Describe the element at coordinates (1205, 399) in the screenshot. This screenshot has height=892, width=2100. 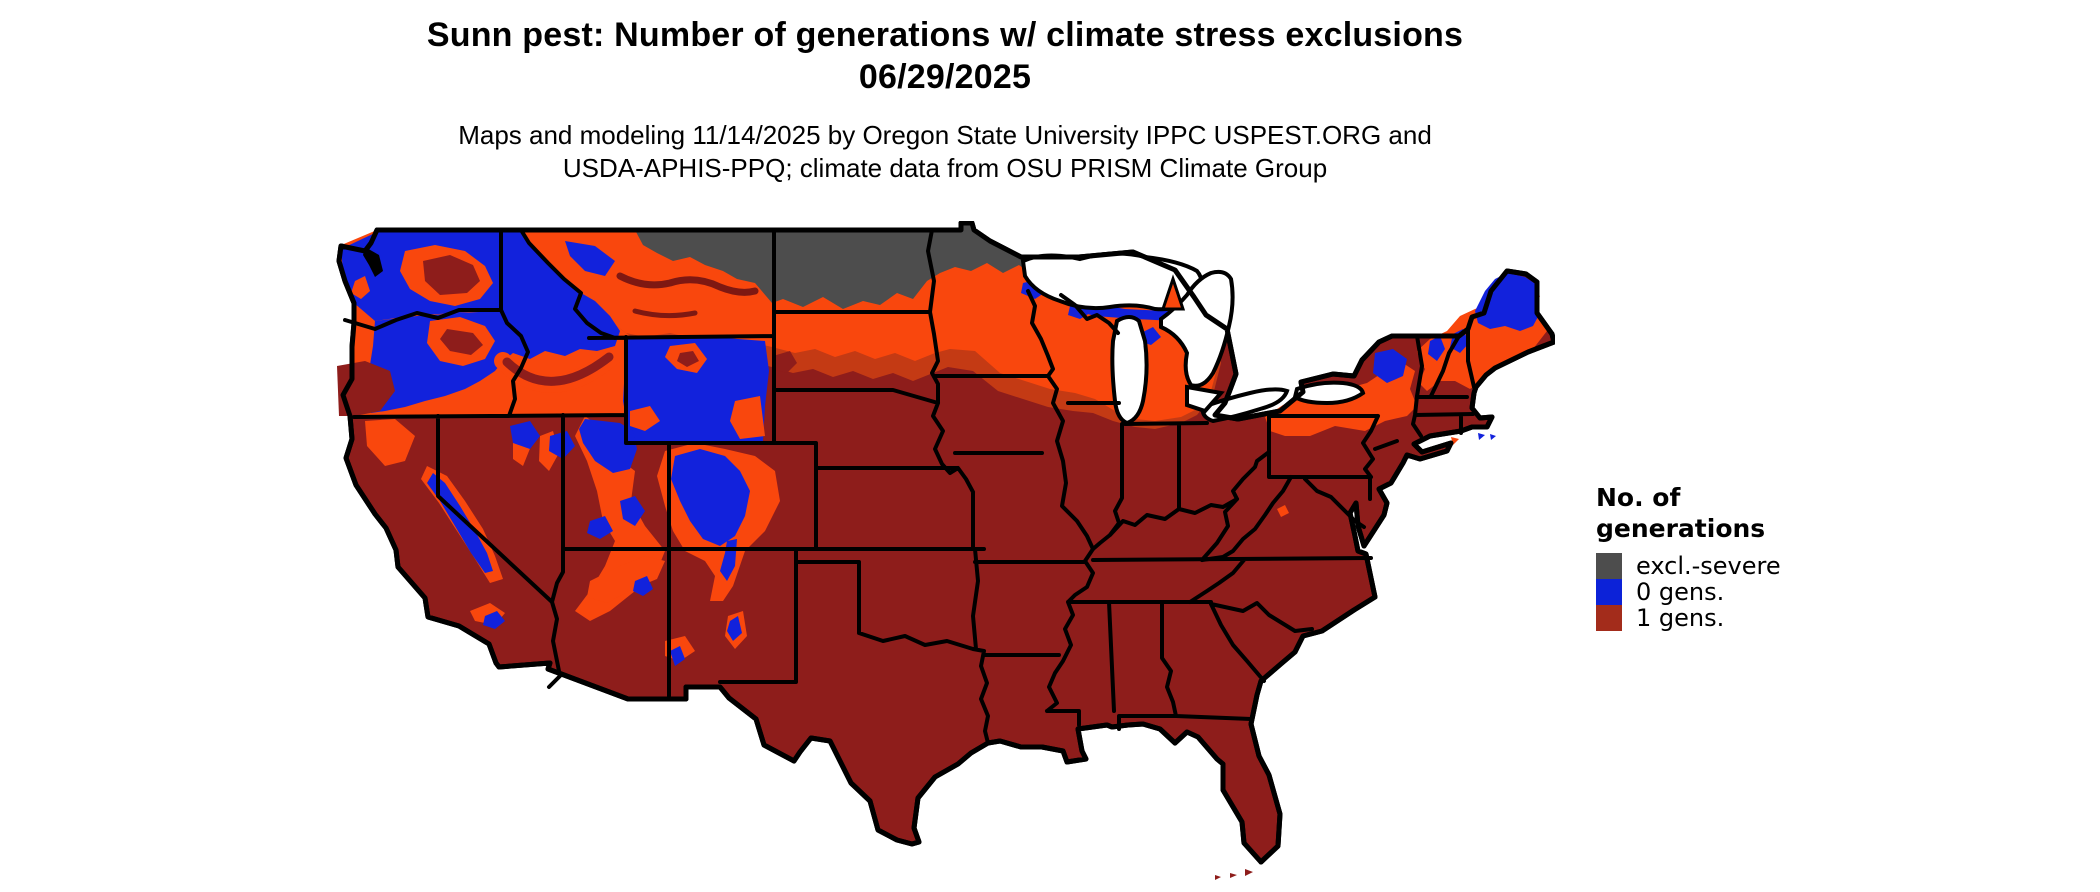
I see `ontario-peninsula` at that location.